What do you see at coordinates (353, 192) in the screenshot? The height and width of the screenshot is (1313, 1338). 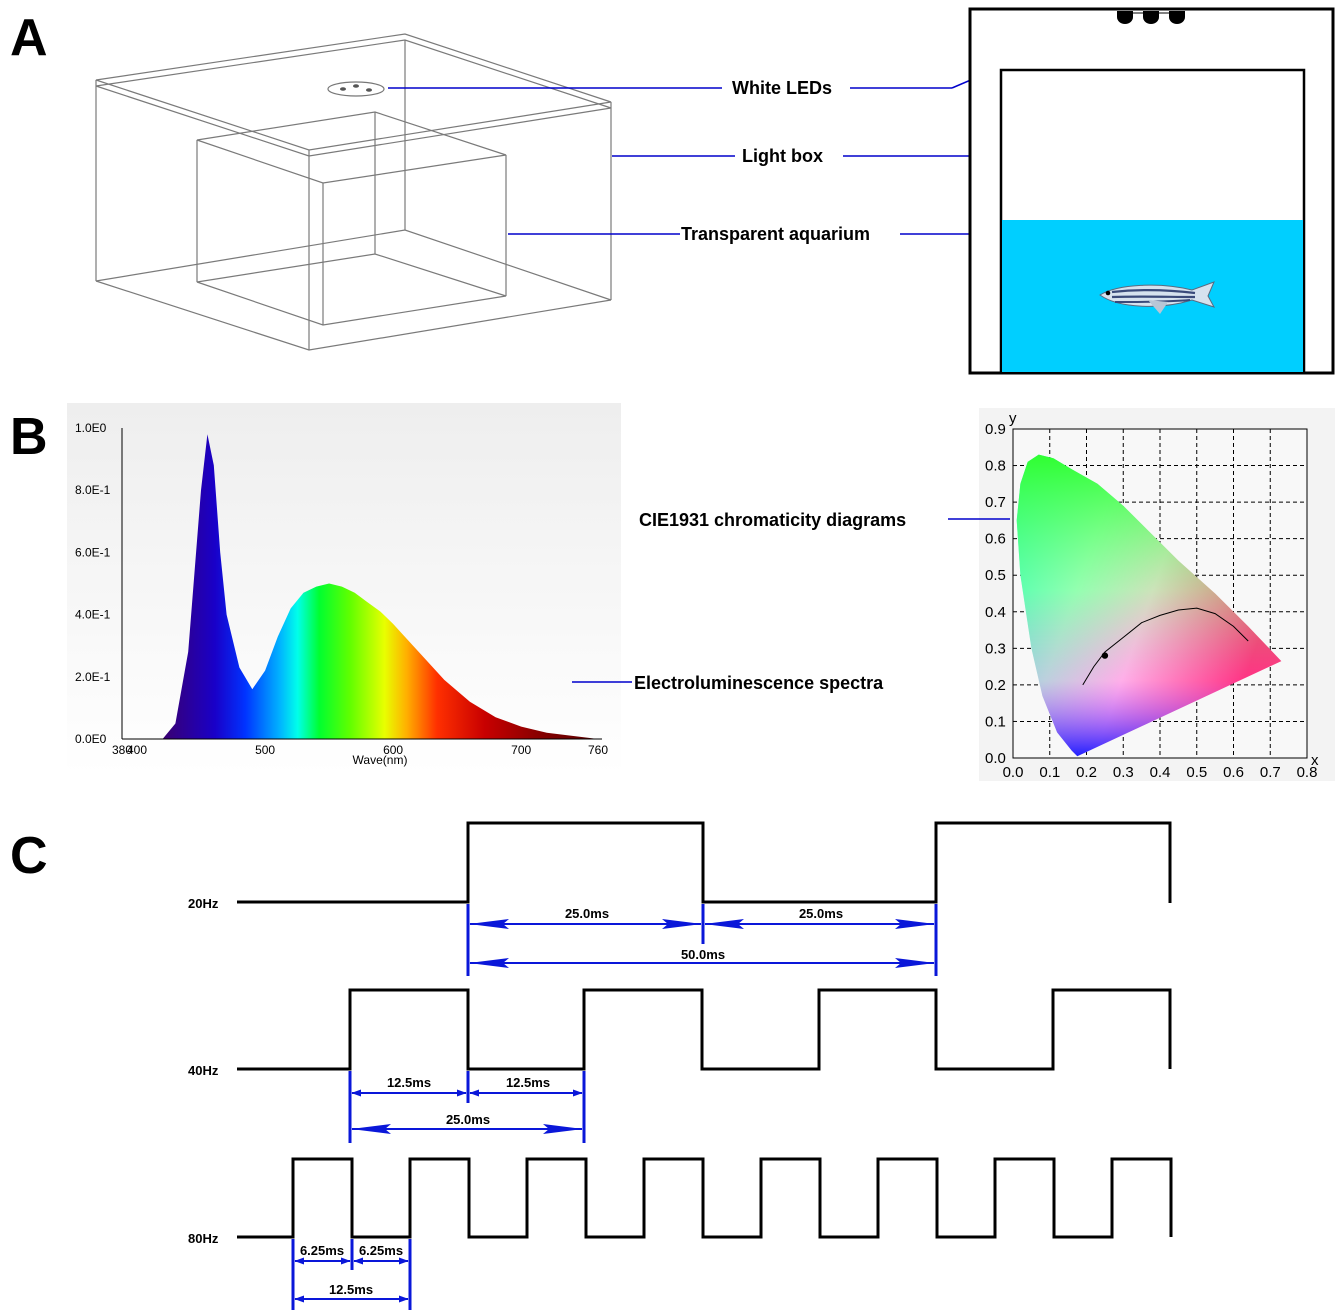 I see `light-box-3d-drawing` at bounding box center [353, 192].